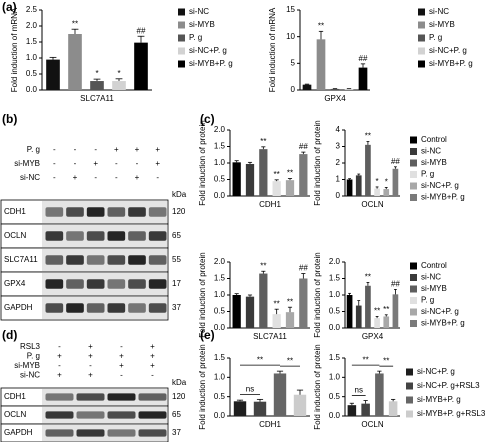  What do you see at coordinates (372, 424) in the screenshot?
I see `x-axis-label: OCLN` at bounding box center [372, 424].